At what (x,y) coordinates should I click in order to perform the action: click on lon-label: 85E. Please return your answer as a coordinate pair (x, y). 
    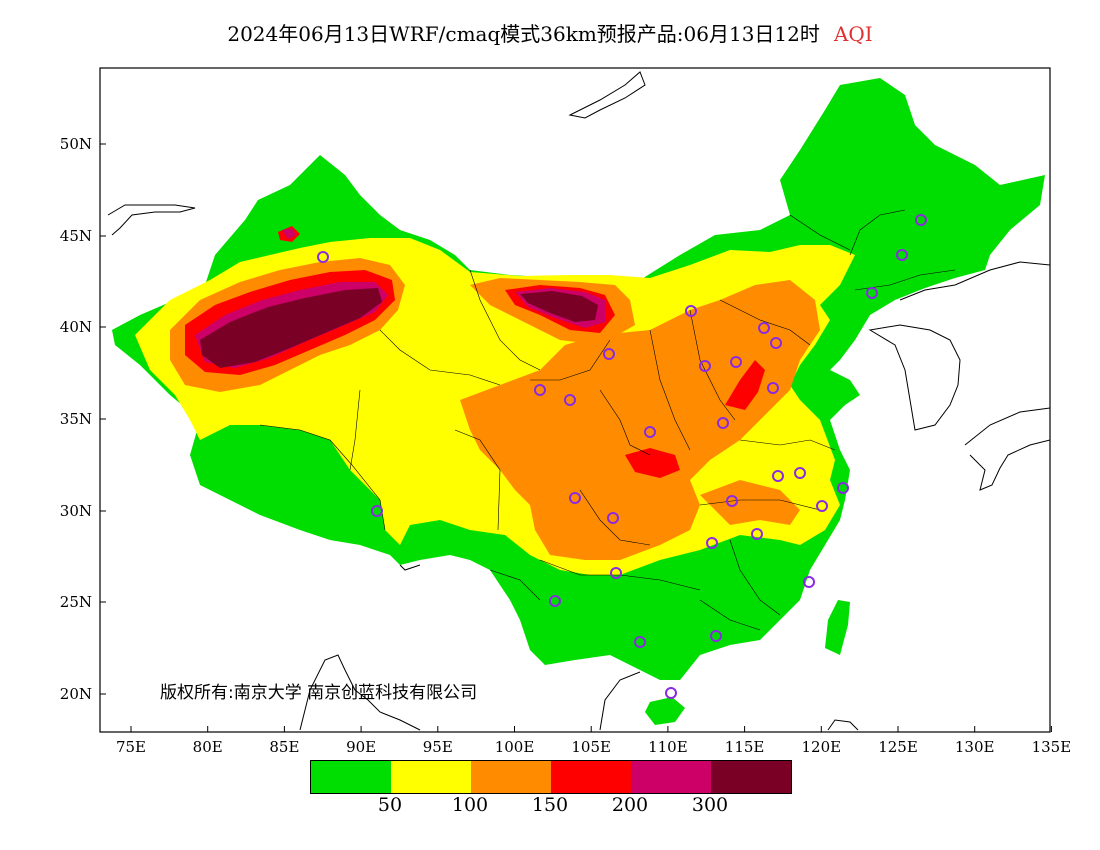
    Looking at the image, I should click on (284, 747).